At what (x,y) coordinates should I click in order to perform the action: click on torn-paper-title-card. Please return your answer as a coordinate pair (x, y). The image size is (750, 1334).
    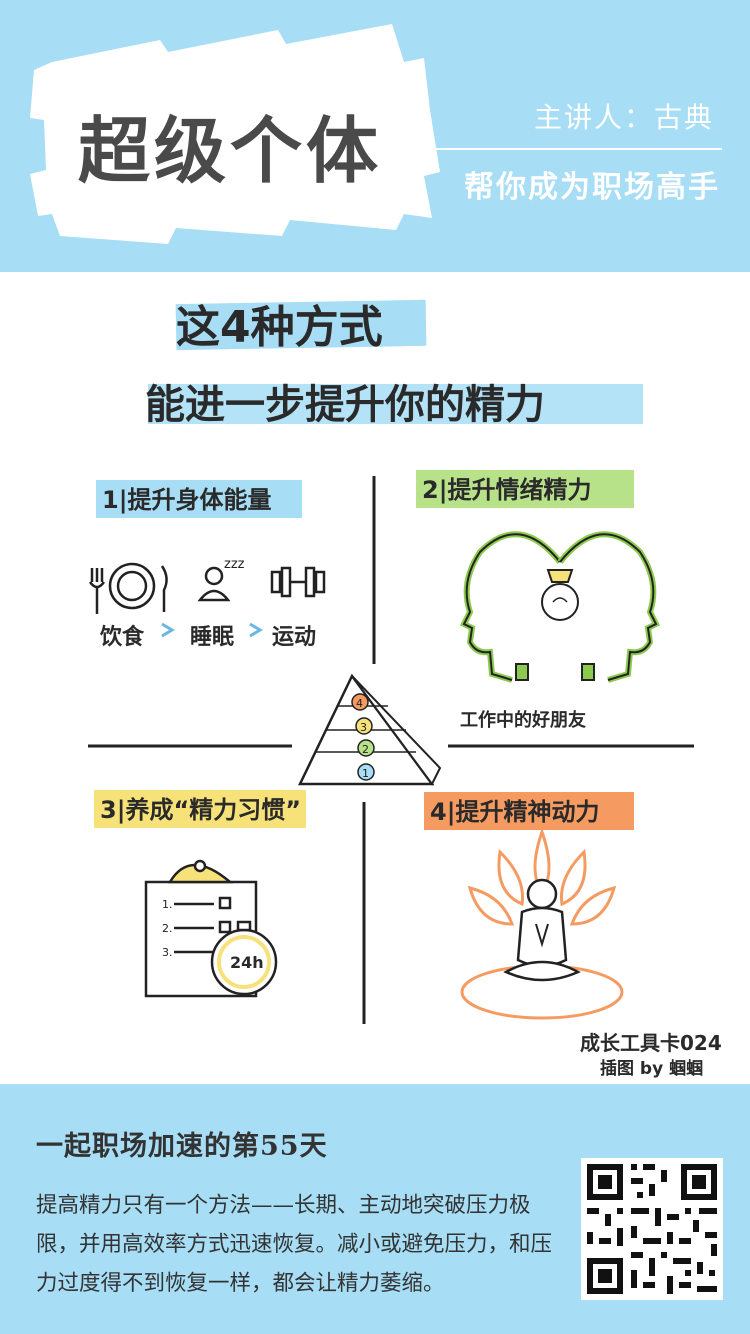
    Looking at the image, I should click on (235, 134).